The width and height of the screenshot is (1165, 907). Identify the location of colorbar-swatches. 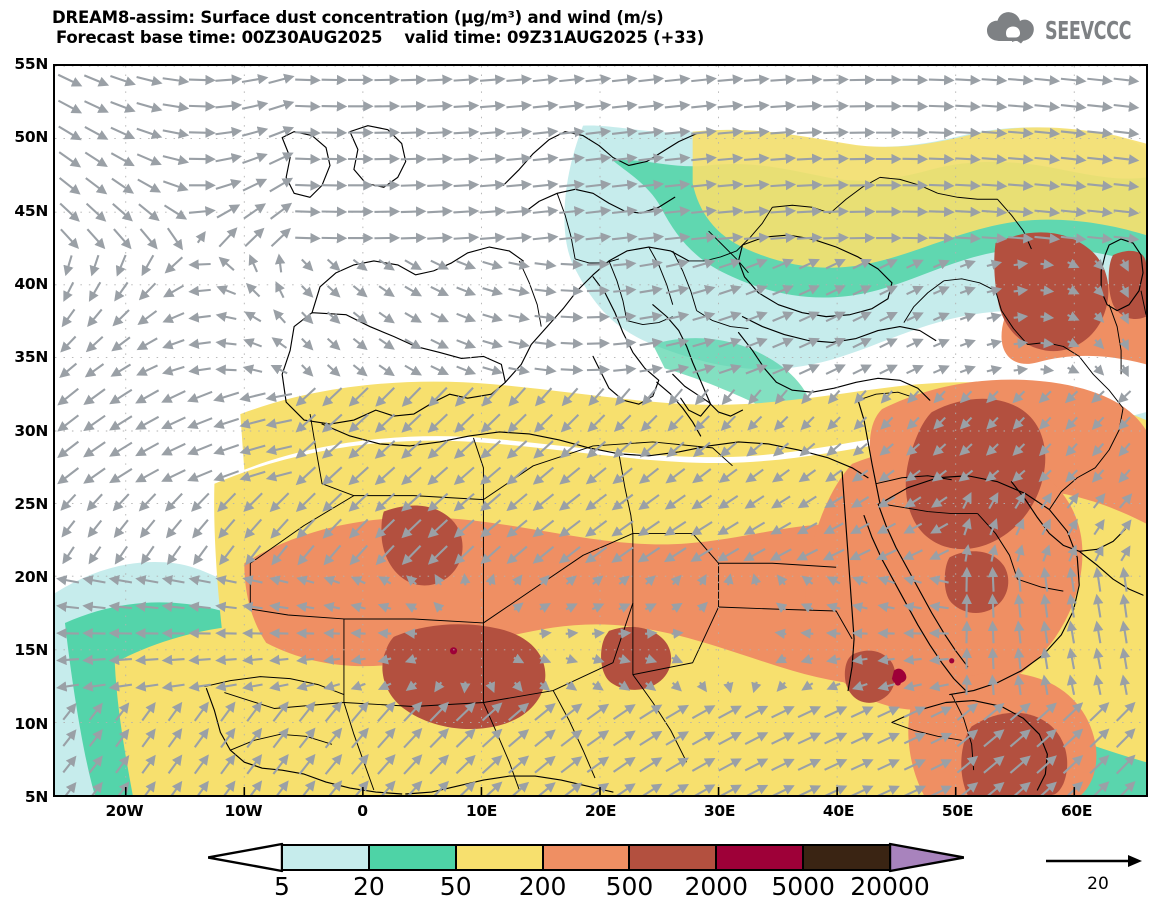
(586, 857).